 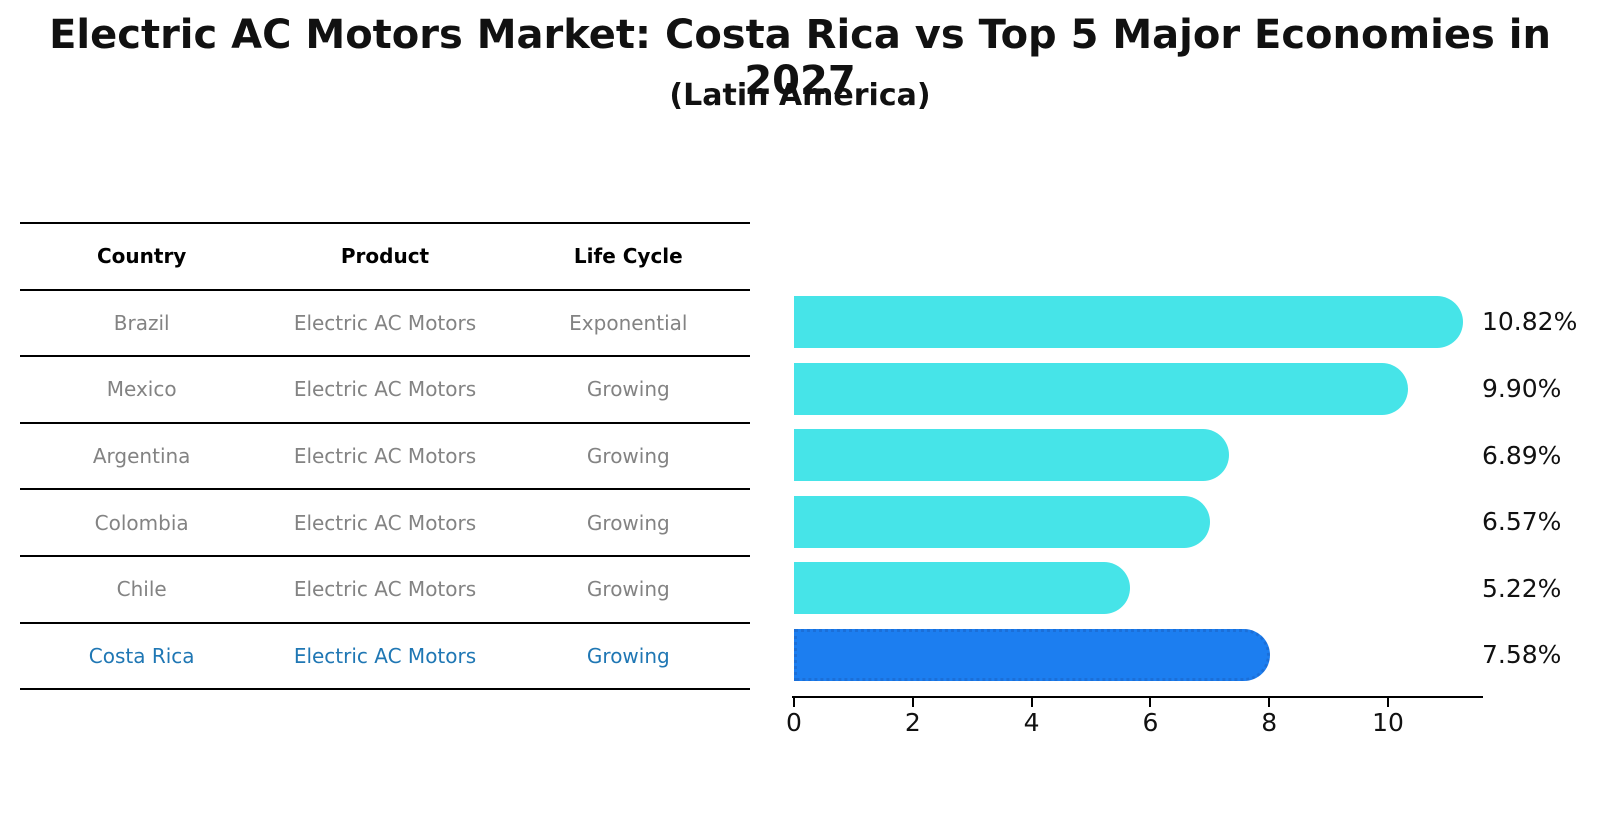 What do you see at coordinates (1522, 455) in the screenshot?
I see `bar-value-label: 6.89%` at bounding box center [1522, 455].